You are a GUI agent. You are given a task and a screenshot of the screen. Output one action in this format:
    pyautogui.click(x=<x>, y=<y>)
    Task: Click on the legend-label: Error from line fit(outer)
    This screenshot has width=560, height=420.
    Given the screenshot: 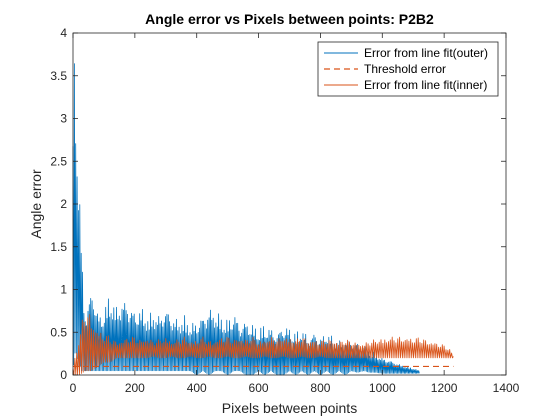 What is the action you would take?
    pyautogui.click(x=426, y=53)
    